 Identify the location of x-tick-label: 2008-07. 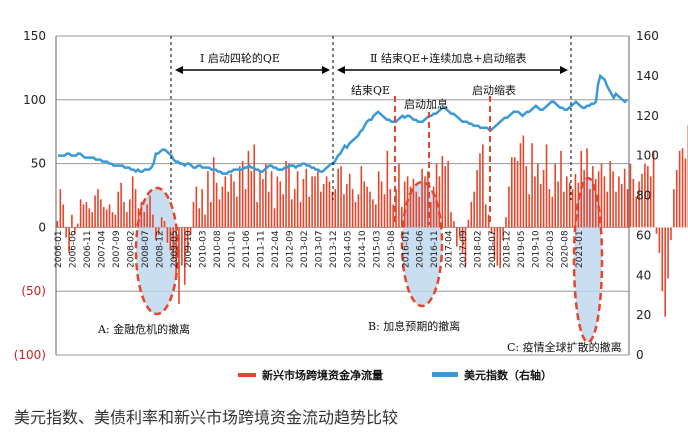
(146, 249).